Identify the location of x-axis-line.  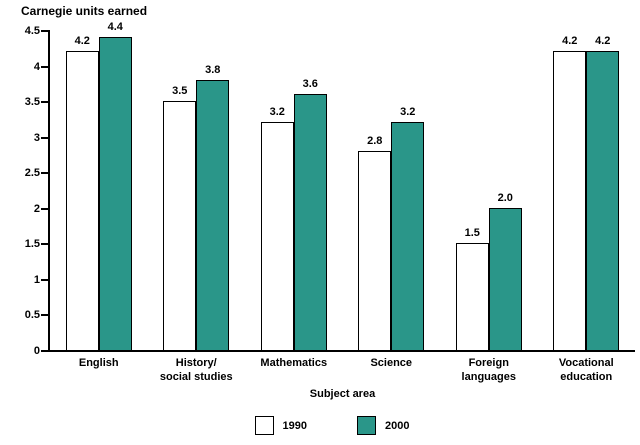
(341, 351).